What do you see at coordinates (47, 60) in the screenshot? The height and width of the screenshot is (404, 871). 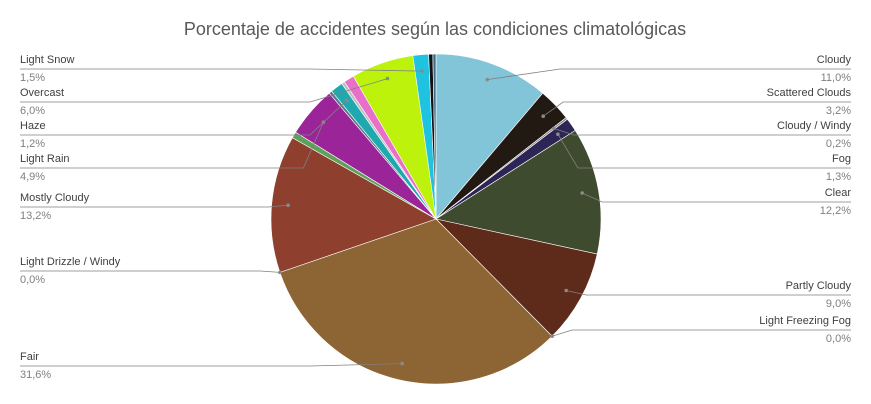 I see `label-name-light-snow: Light Snow` at bounding box center [47, 60].